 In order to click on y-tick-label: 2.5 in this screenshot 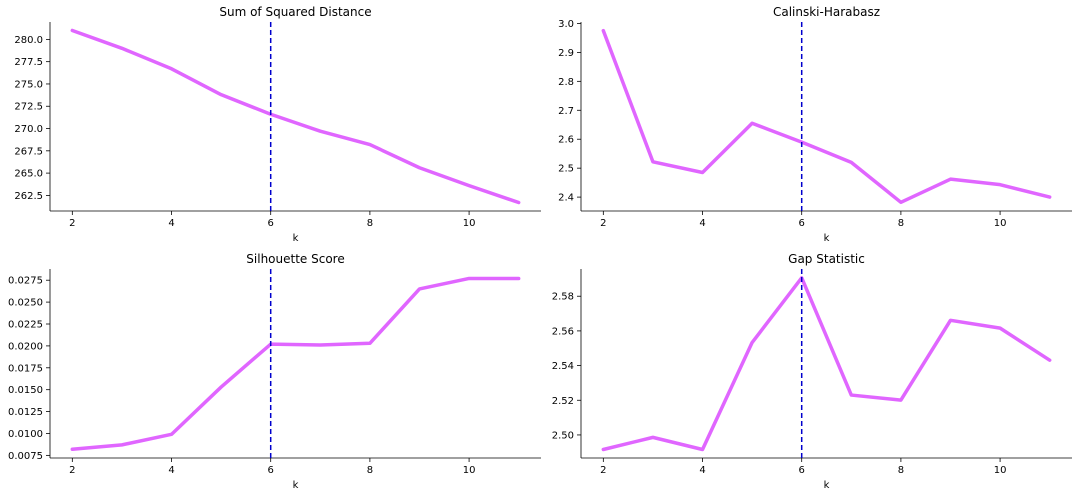, I will do `click(566, 169)`.